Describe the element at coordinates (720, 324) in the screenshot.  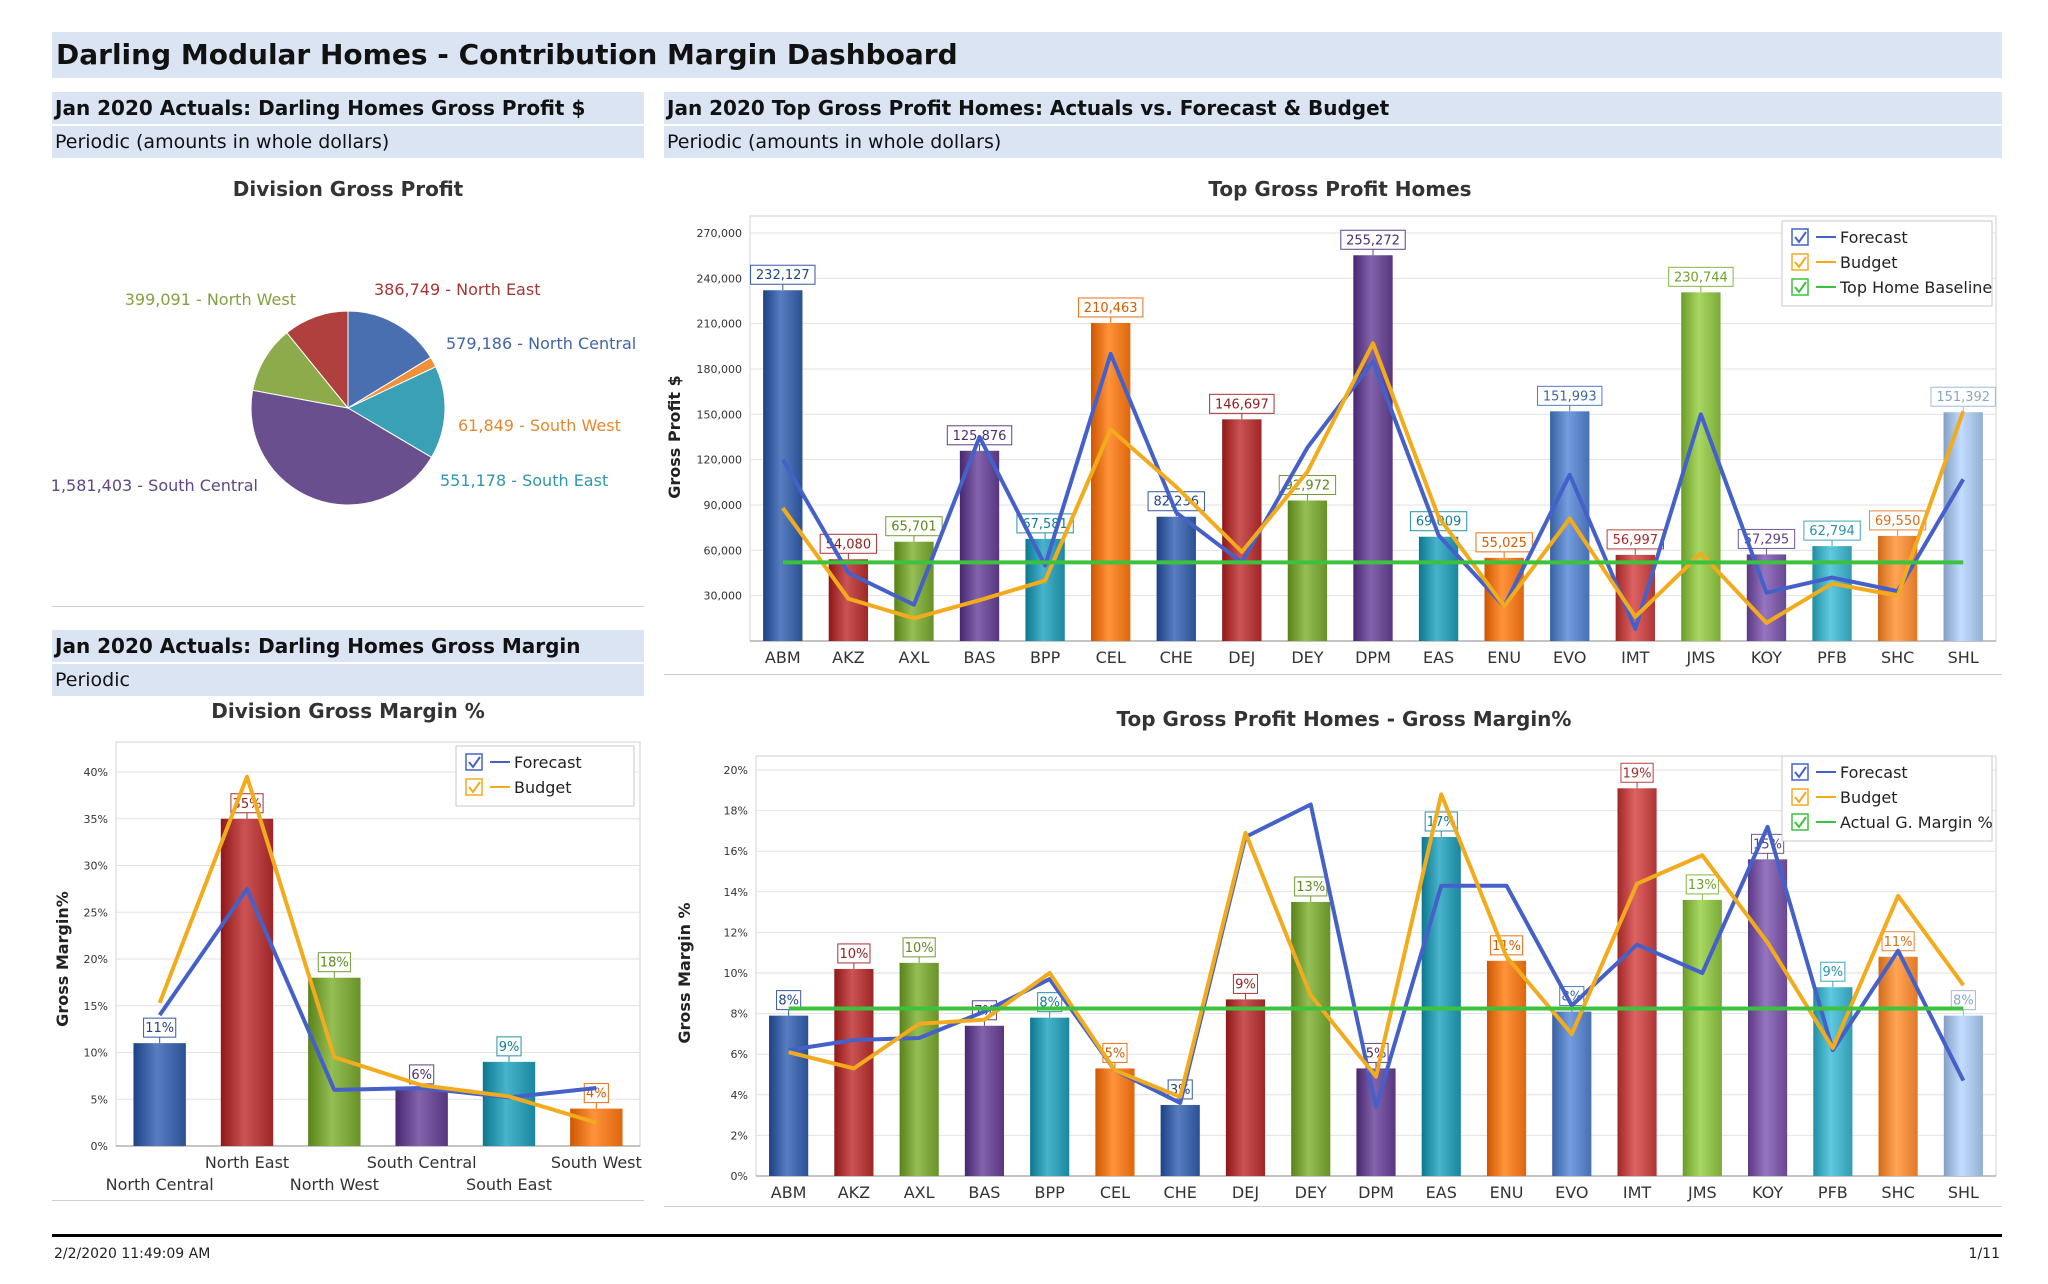
I see `y-tick-label: 210,000` at that location.